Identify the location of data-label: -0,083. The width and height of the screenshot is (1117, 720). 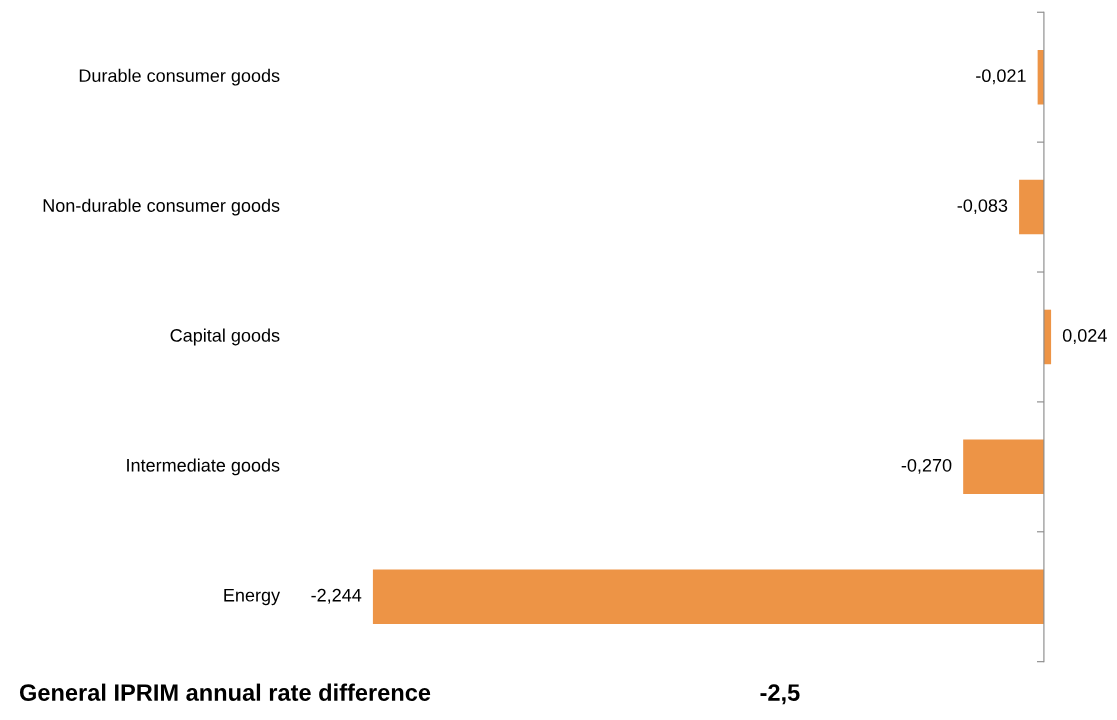
(982, 207).